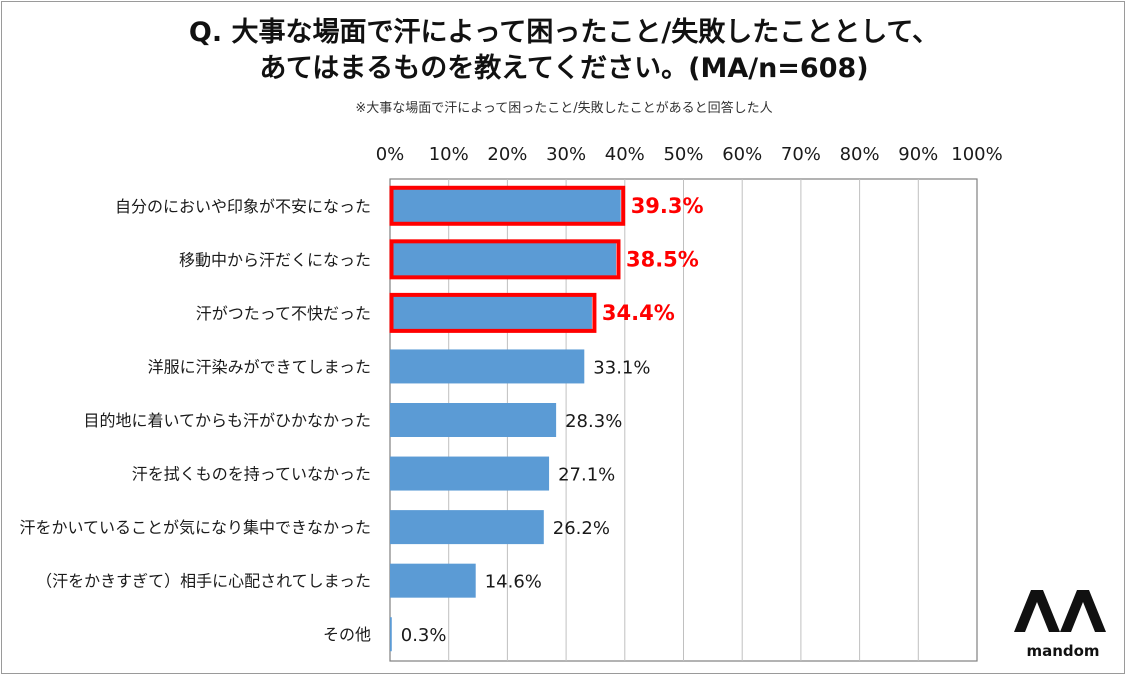  Describe the element at coordinates (1063, 651) in the screenshot. I see `brand-name: mandom` at that location.